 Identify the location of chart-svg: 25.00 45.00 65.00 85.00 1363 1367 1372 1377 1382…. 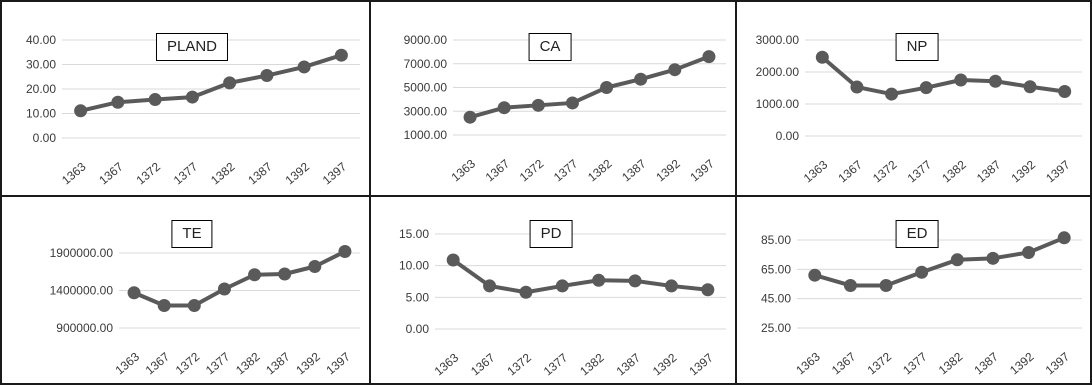
(921, 304).